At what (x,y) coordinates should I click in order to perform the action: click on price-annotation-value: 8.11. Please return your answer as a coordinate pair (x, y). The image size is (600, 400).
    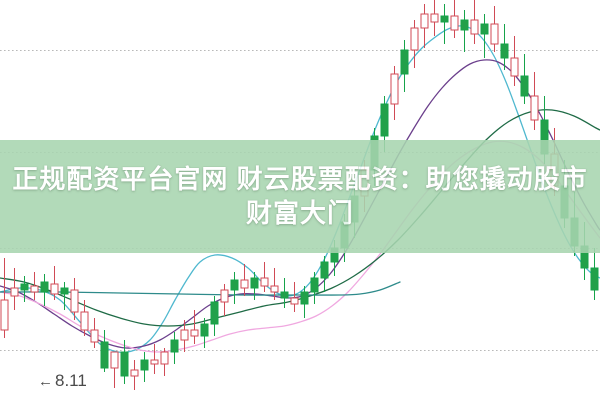
    Looking at the image, I should click on (71, 380).